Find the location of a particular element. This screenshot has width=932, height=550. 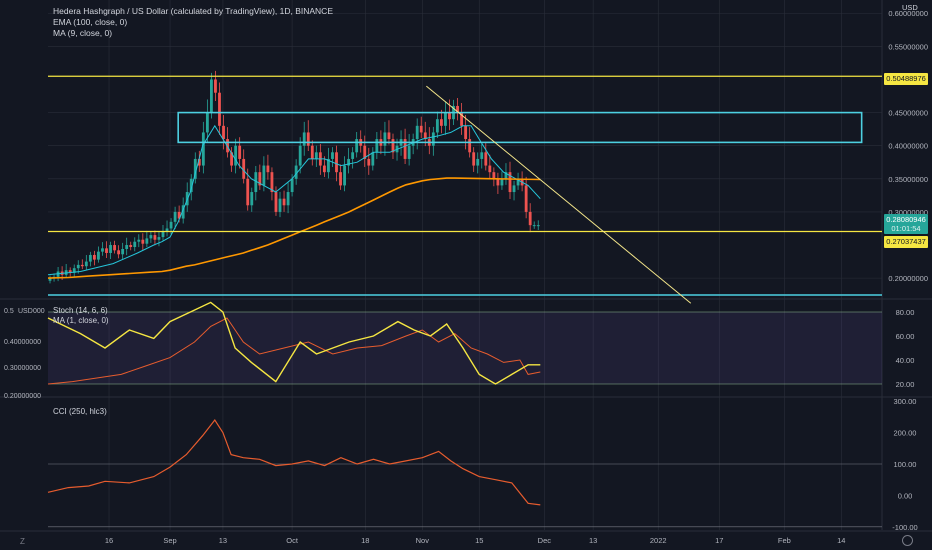

overlay-axis-label: 000 is located at coordinates (39, 311).